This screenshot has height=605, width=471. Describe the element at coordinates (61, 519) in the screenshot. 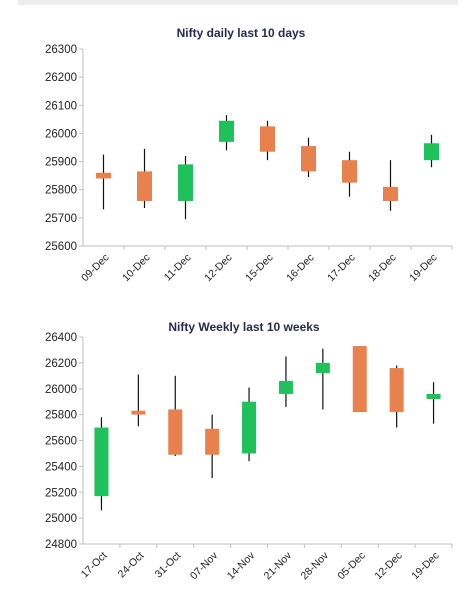

I see `y-tick-label: 25000` at that location.